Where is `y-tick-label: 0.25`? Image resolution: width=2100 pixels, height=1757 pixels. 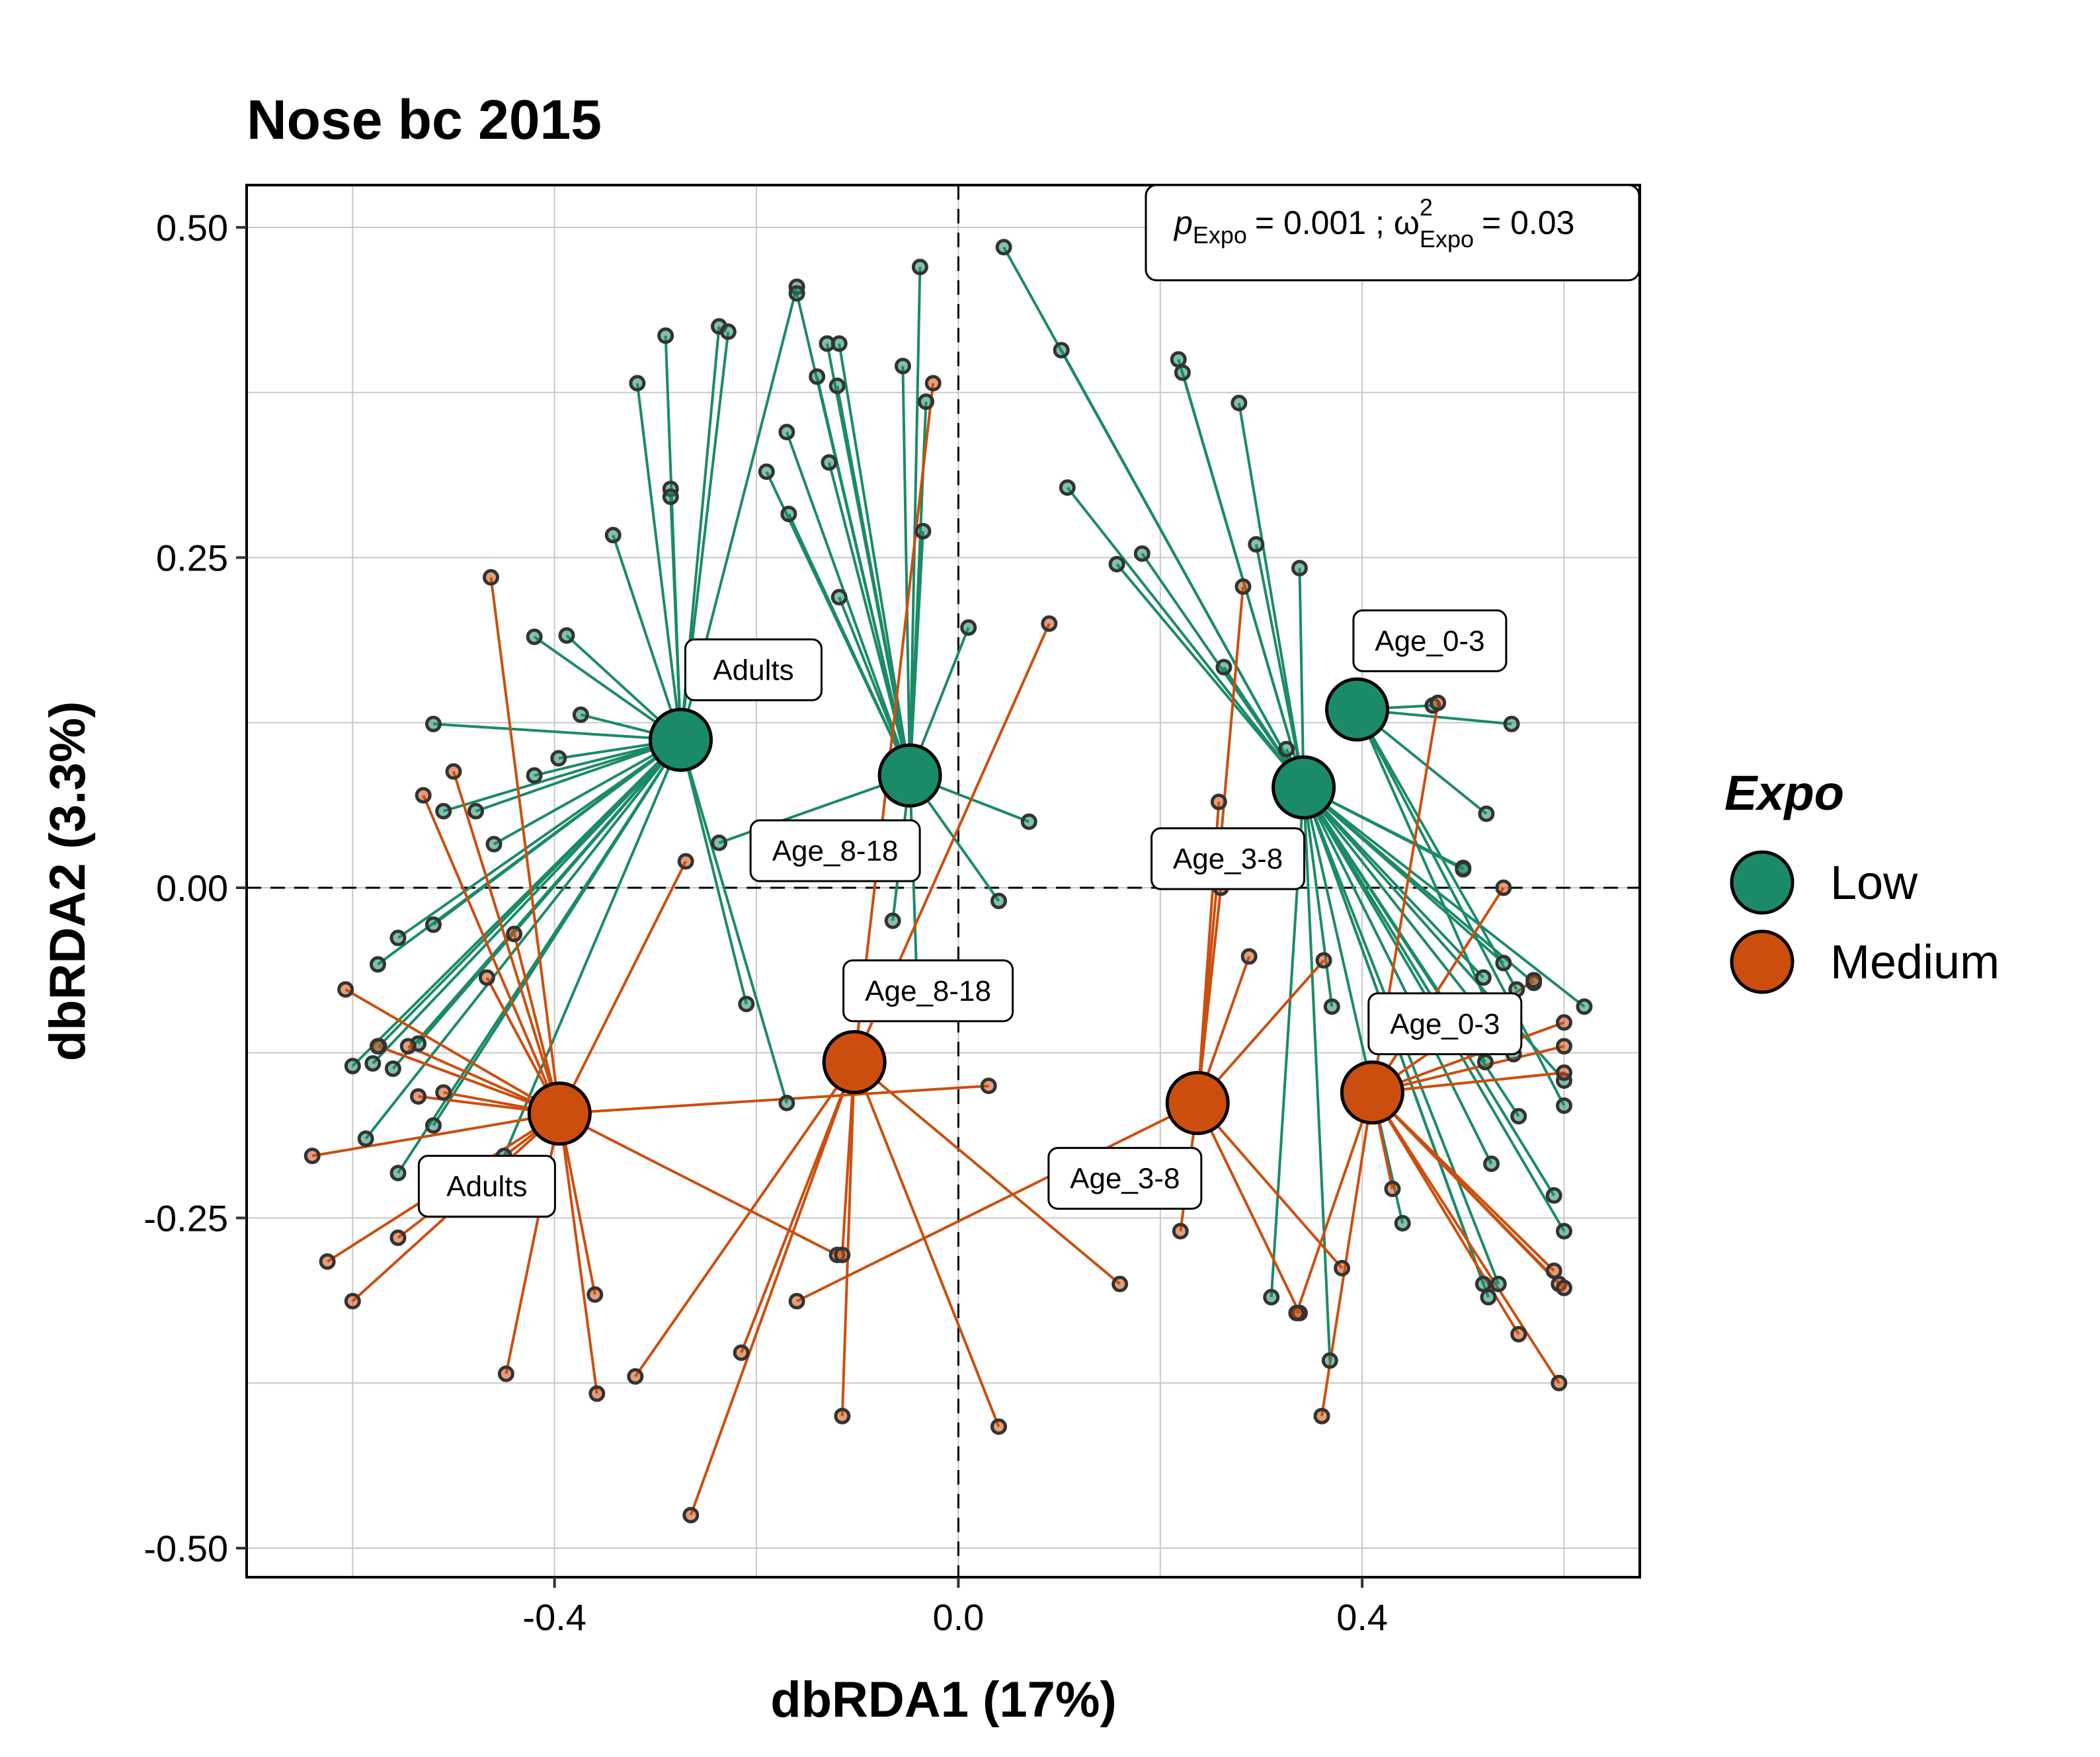
y-tick-label: 0.25 is located at coordinates (192, 557).